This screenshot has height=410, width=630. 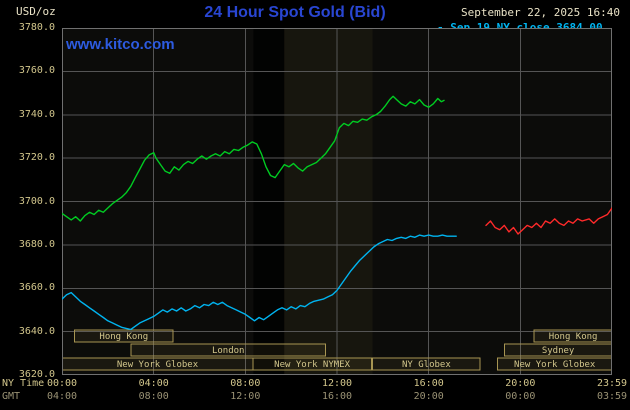 What do you see at coordinates (62, 383) in the screenshot?
I see `x-axis-label-ny: 00:00` at bounding box center [62, 383].